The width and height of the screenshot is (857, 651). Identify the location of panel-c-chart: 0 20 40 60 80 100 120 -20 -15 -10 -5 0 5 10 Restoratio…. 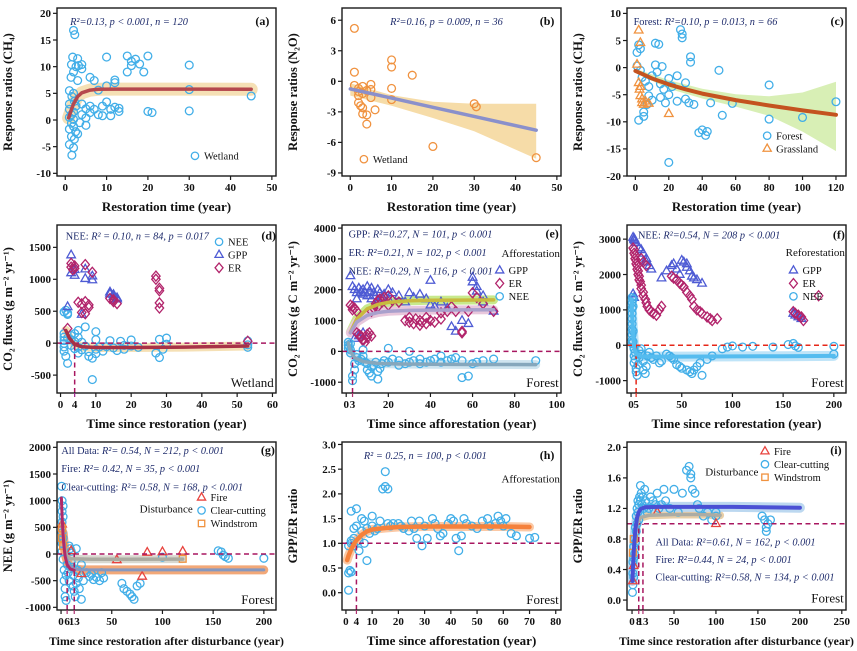
(709, 110).